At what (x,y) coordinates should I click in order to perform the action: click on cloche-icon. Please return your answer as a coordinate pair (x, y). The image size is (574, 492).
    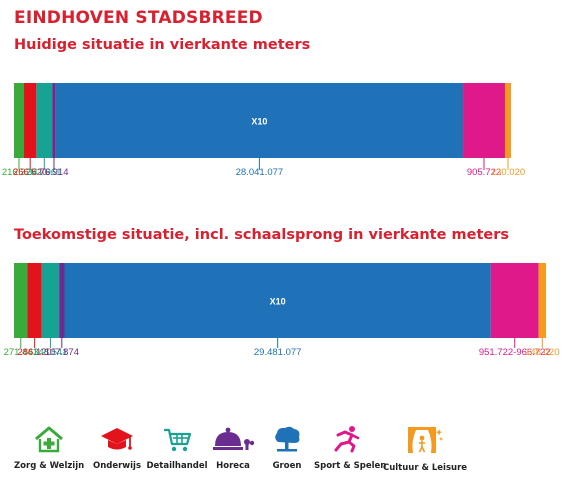
    Looking at the image, I should click on (233, 438).